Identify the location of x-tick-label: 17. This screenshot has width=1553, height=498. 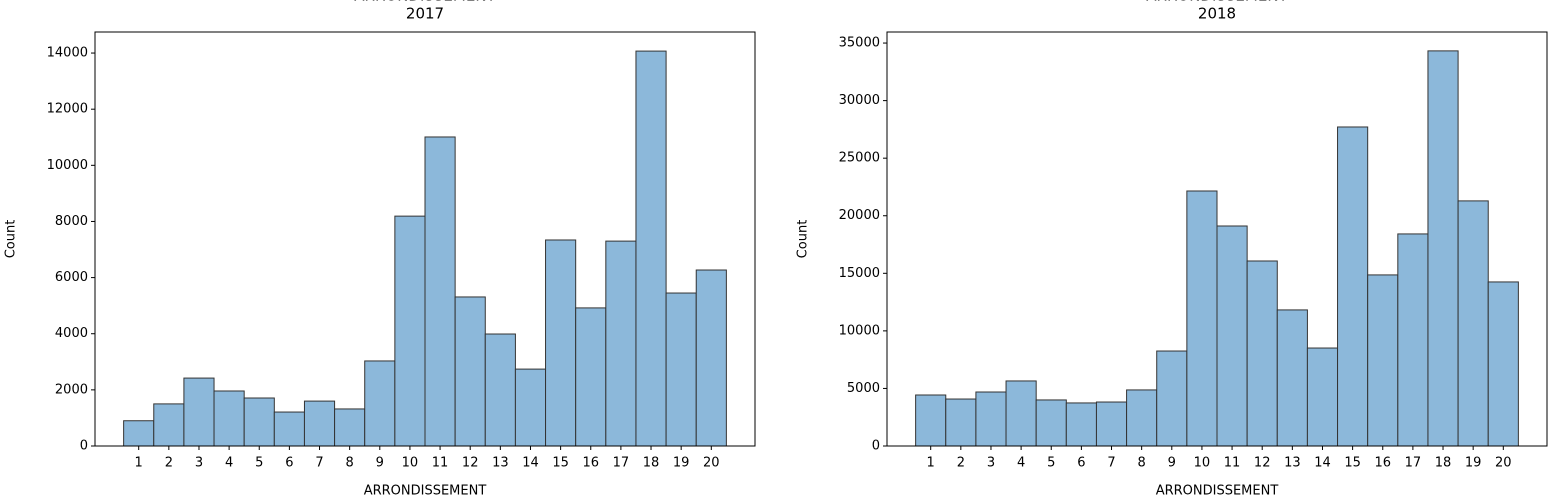
(1413, 463).